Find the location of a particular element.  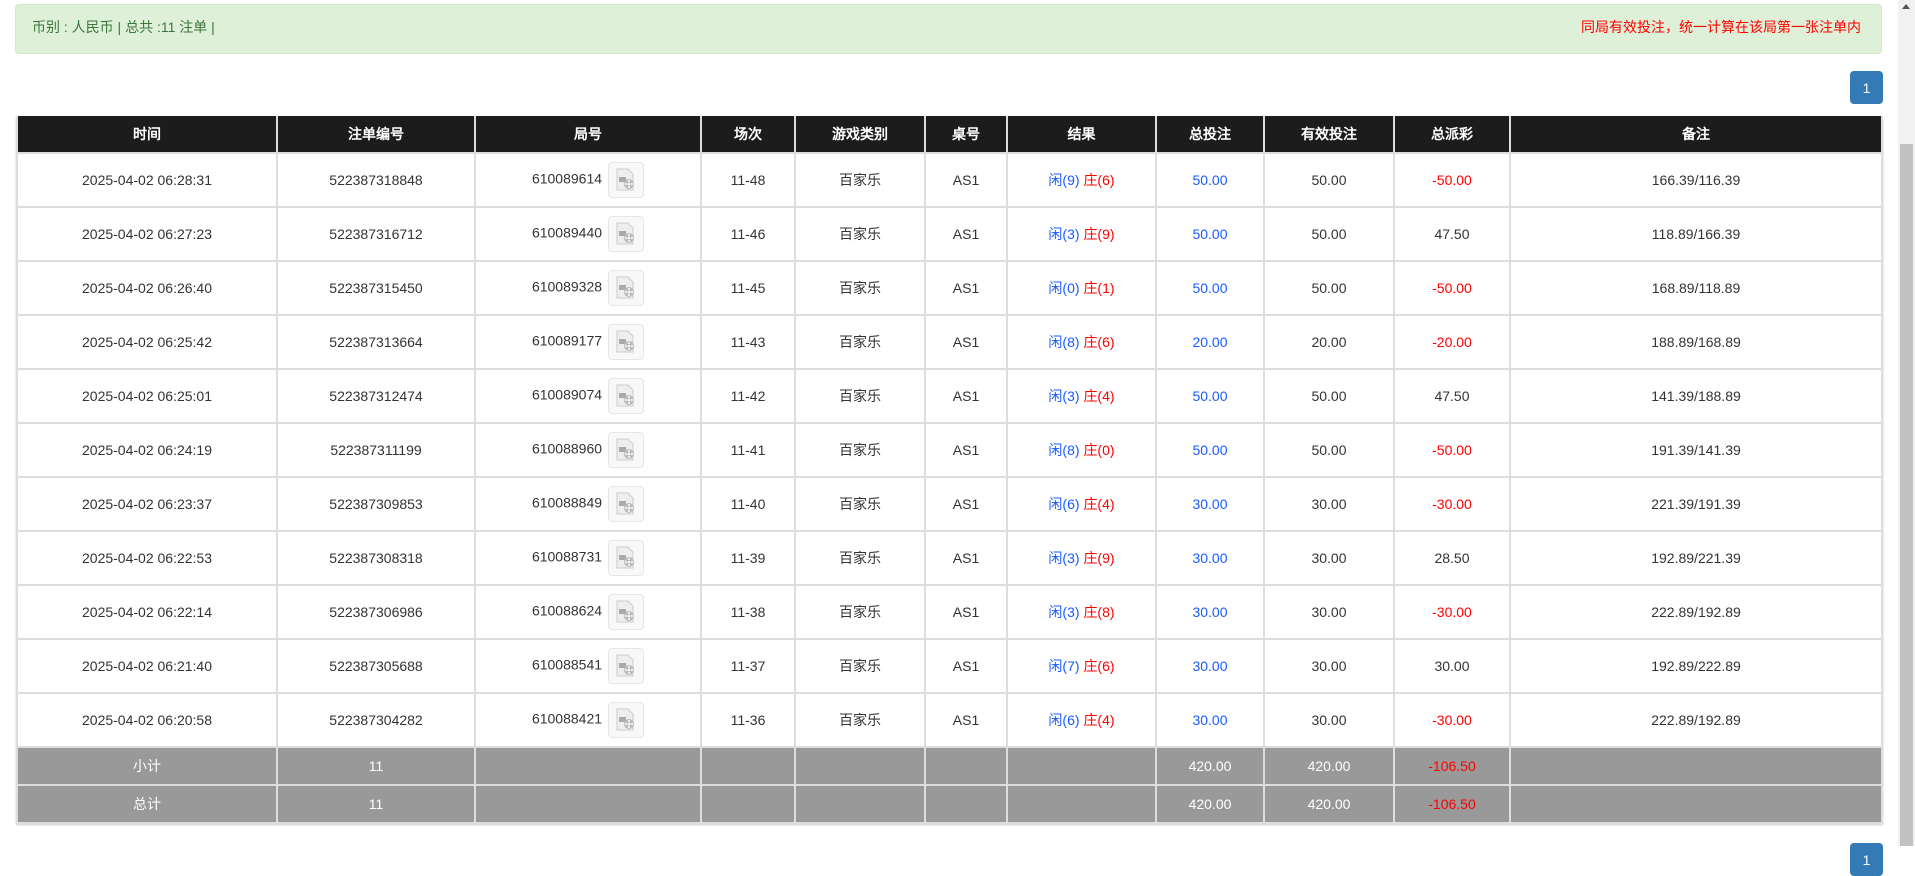

player-result: 闲(6) is located at coordinates (1064, 720).